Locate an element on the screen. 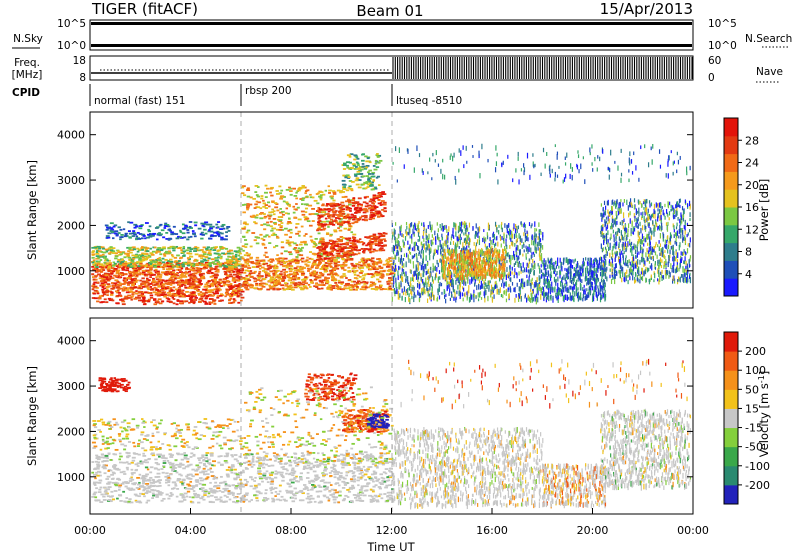 The image size is (800, 554). cpid-segment-3: ltuseq -8510 is located at coordinates (429, 101).